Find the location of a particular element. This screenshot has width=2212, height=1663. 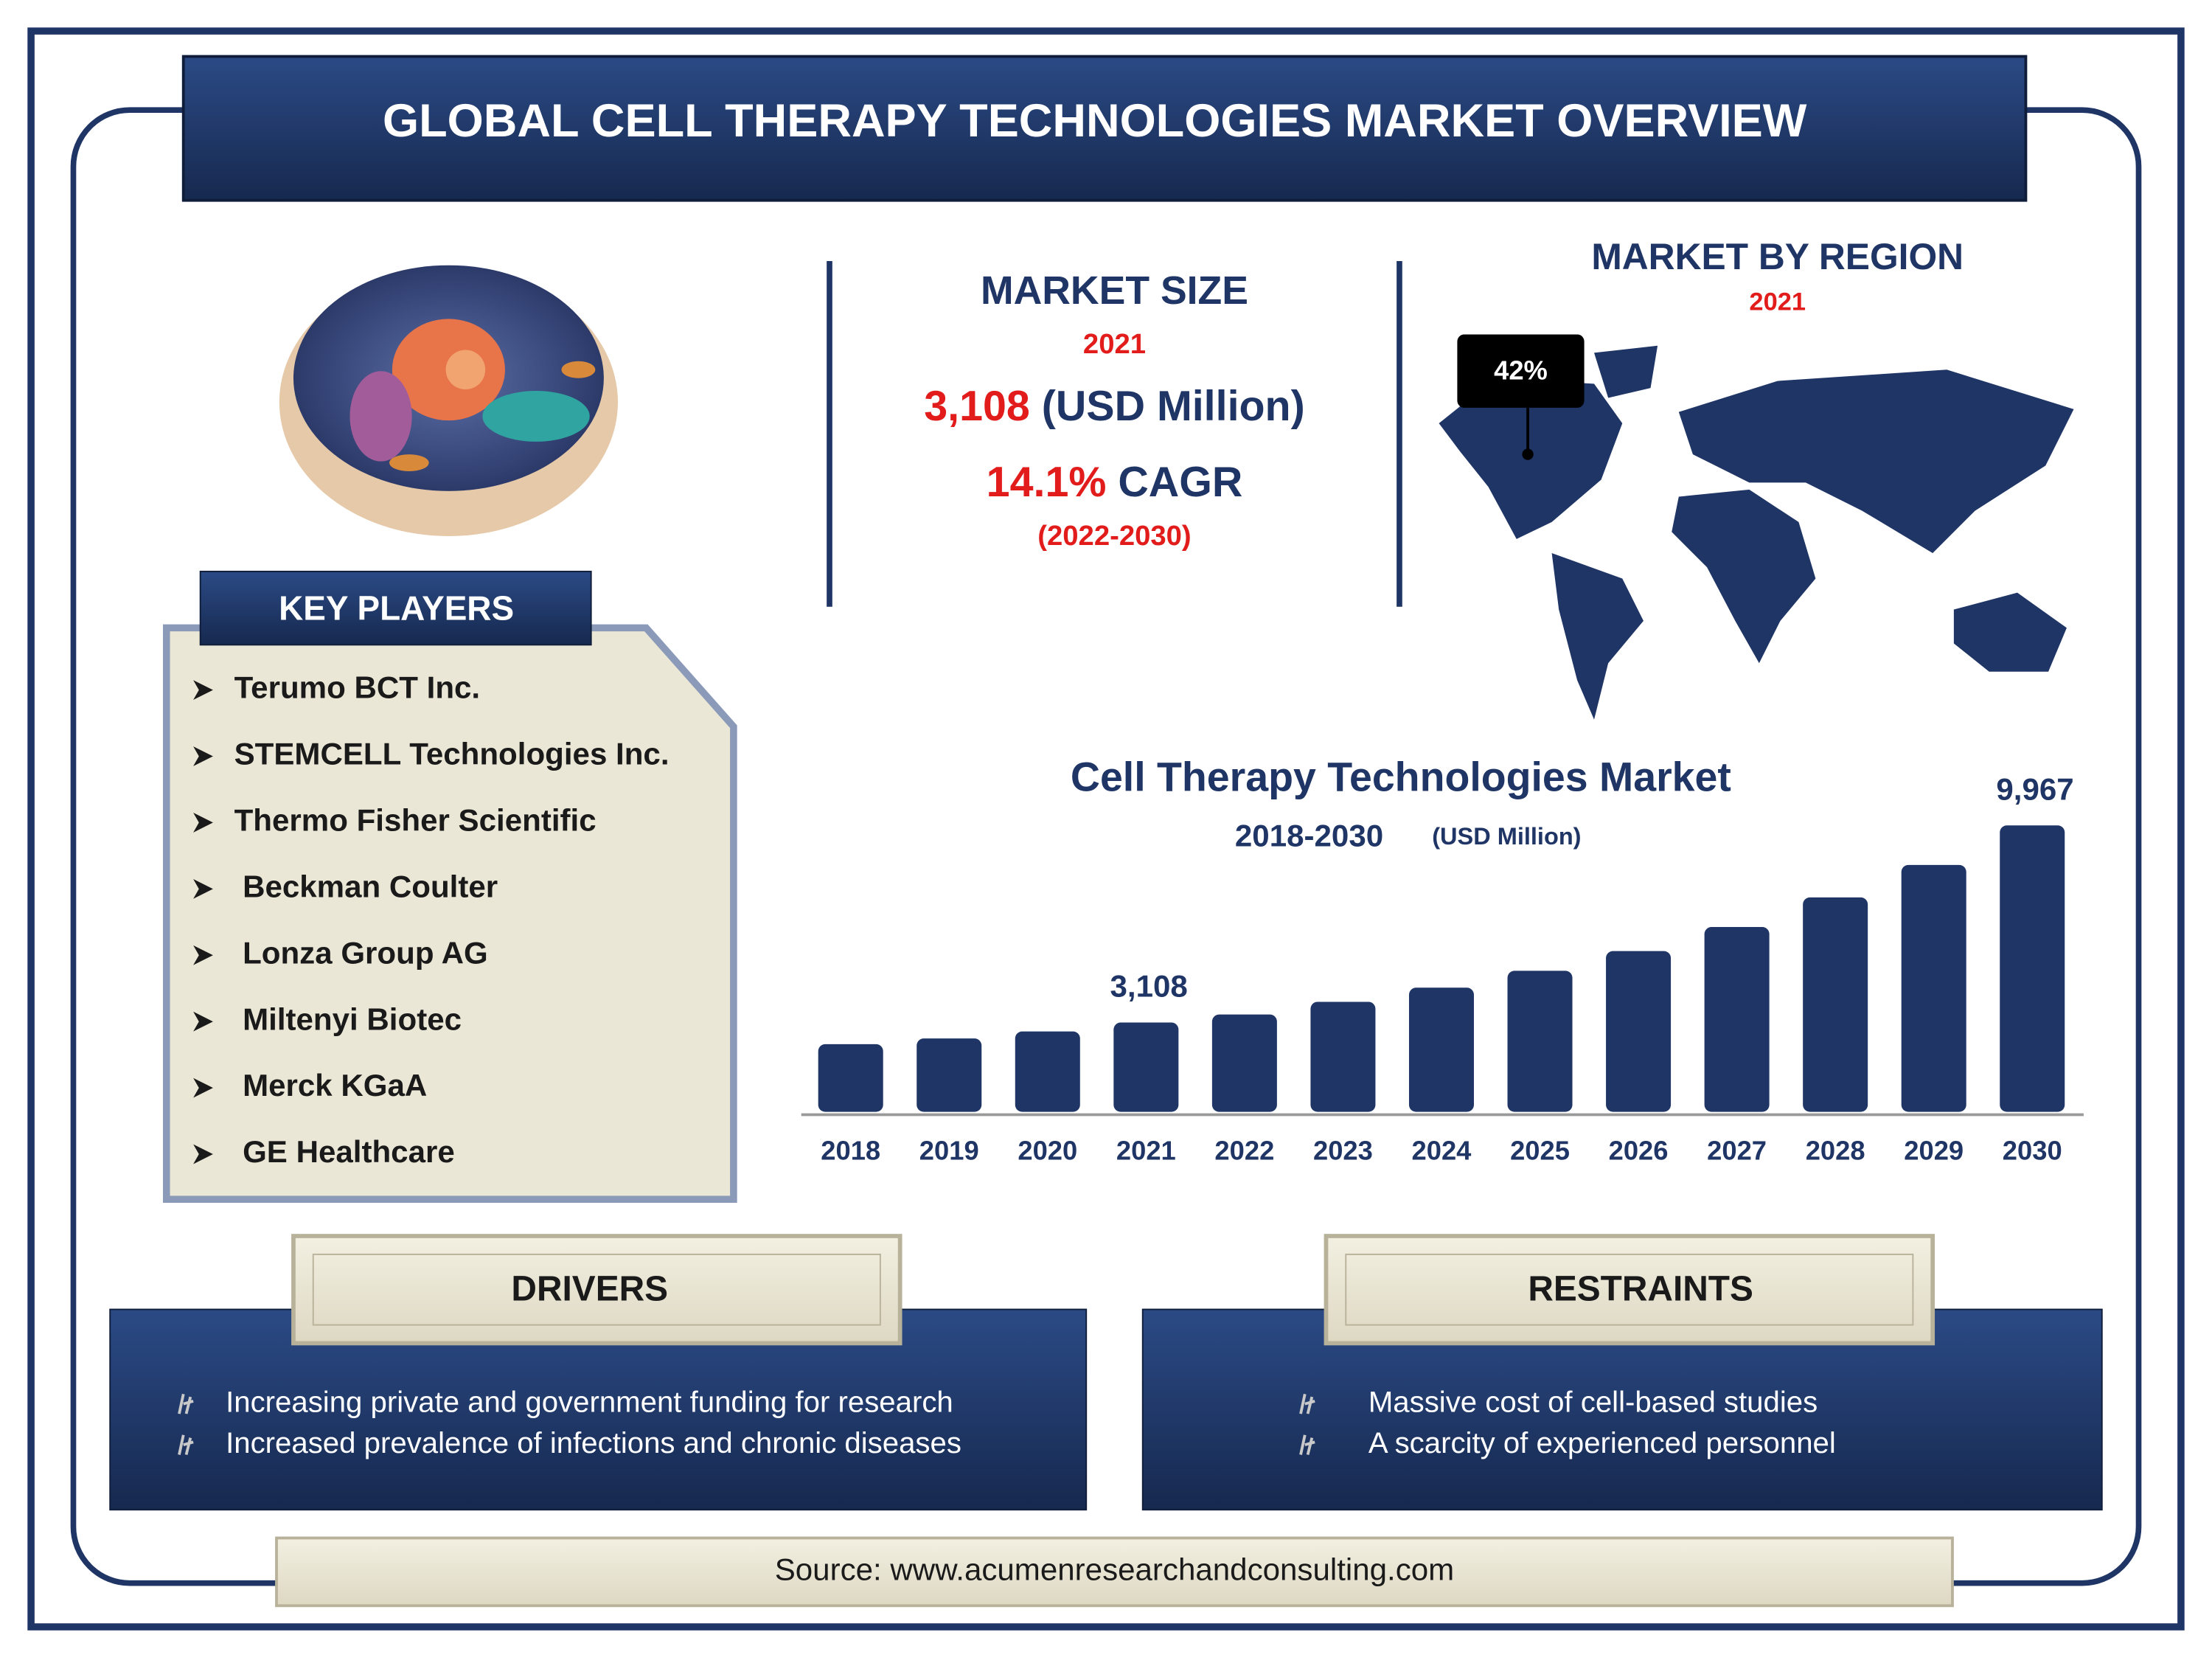

cell-illustration is located at coordinates (449, 401).